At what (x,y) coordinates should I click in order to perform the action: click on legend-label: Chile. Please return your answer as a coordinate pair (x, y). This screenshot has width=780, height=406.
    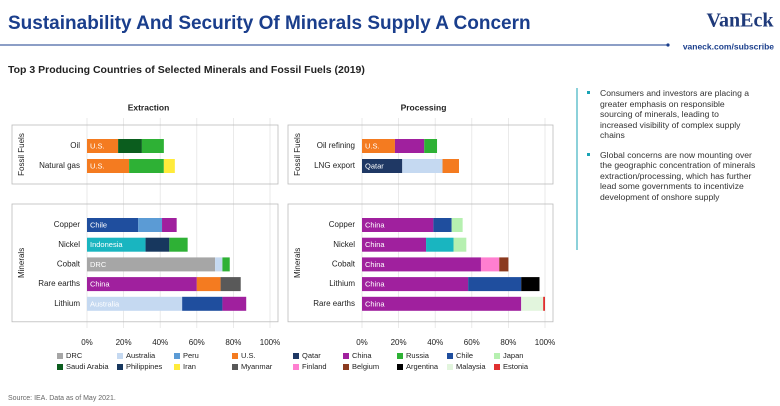
    Looking at the image, I should click on (464, 355).